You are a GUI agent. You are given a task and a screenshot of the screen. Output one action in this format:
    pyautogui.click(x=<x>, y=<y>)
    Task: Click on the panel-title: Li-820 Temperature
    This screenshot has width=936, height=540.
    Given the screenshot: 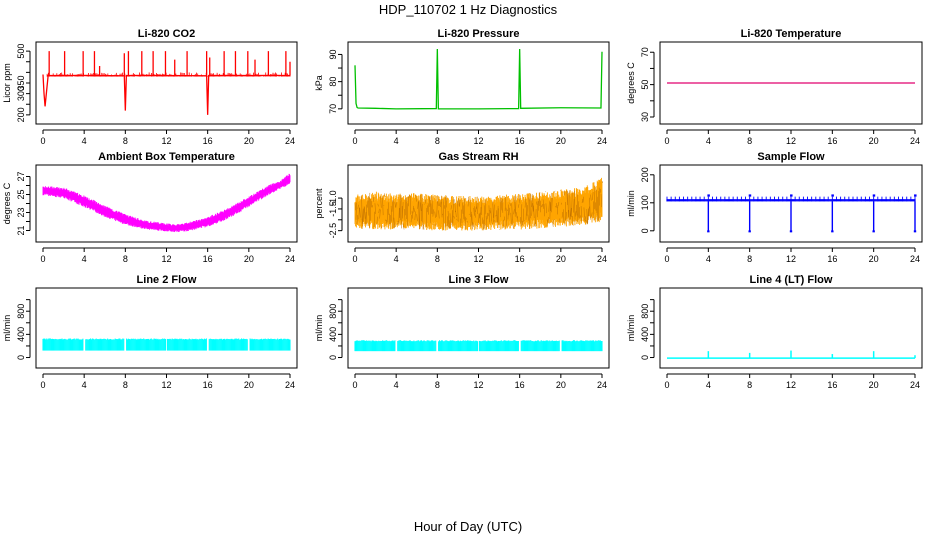 What is the action you would take?
    pyautogui.click(x=791, y=34)
    